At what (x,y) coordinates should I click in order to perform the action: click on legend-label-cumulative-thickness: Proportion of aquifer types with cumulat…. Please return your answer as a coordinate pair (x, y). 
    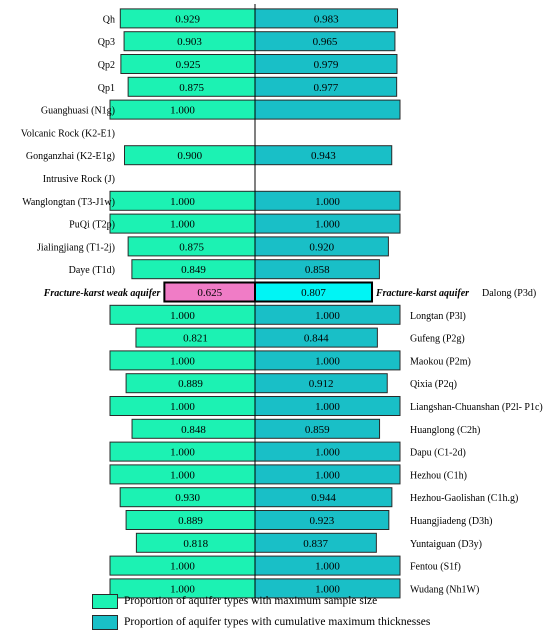
    Looking at the image, I should click on (277, 622).